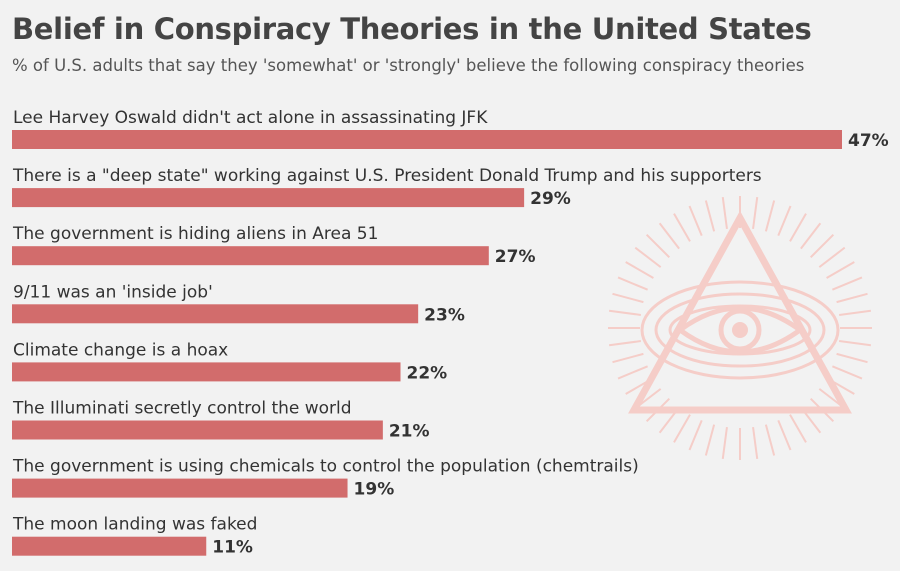  I want to click on value-label: 11%, so click(232, 548).